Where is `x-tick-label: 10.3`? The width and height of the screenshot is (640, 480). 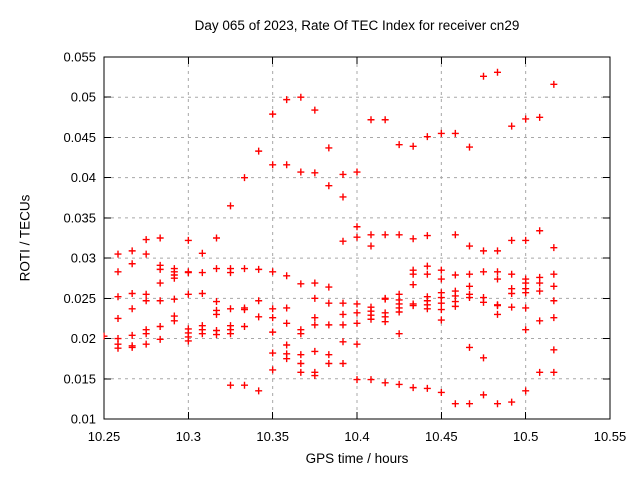
x-tick-label: 10.3 is located at coordinates (188, 436).